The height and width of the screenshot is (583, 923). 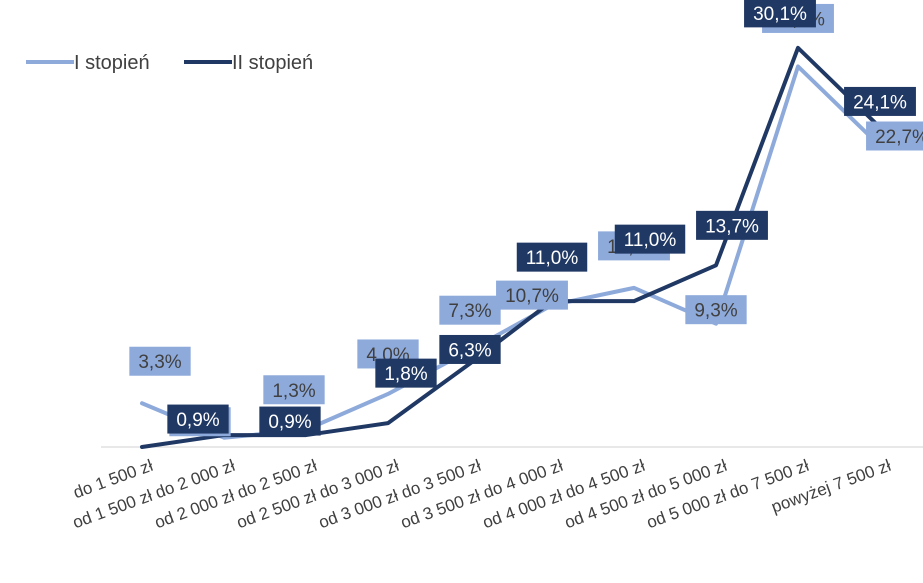 What do you see at coordinates (272, 63) in the screenshot?
I see `legend-label: II stopień` at bounding box center [272, 63].